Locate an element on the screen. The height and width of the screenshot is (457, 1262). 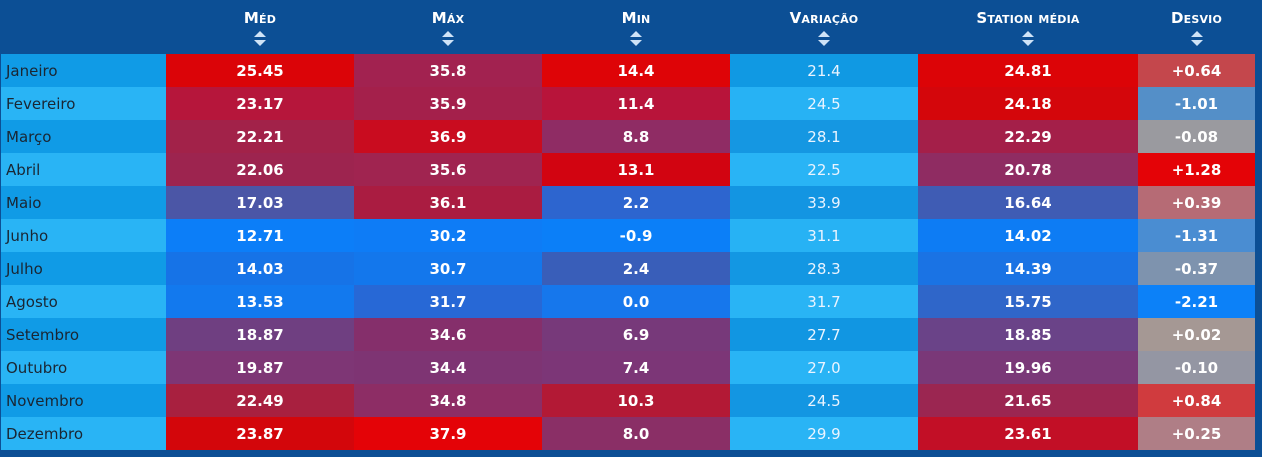
desvio-cell: +1.28 is located at coordinates (1196, 169).